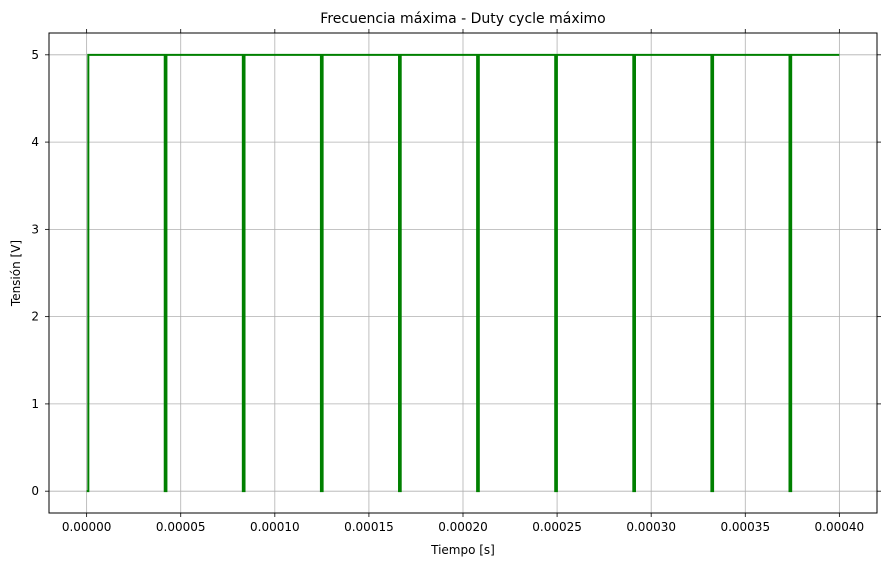  I want to click on x-tick-label: 0.00010, so click(275, 527).